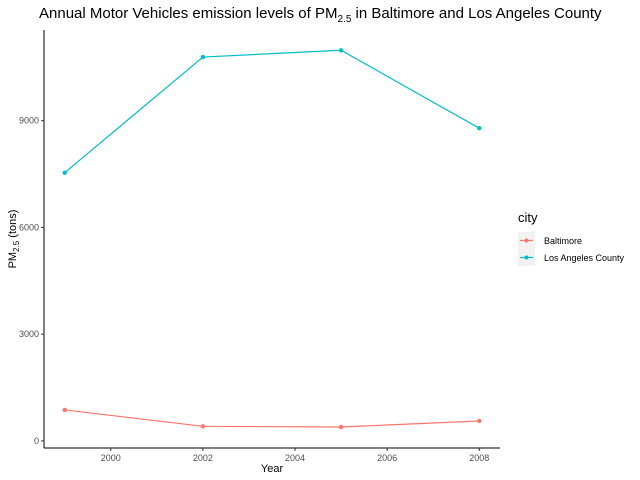 Image resolution: width=640 pixels, height=480 pixels. What do you see at coordinates (203, 458) in the screenshot?
I see `x-tick-label: 2002` at bounding box center [203, 458].